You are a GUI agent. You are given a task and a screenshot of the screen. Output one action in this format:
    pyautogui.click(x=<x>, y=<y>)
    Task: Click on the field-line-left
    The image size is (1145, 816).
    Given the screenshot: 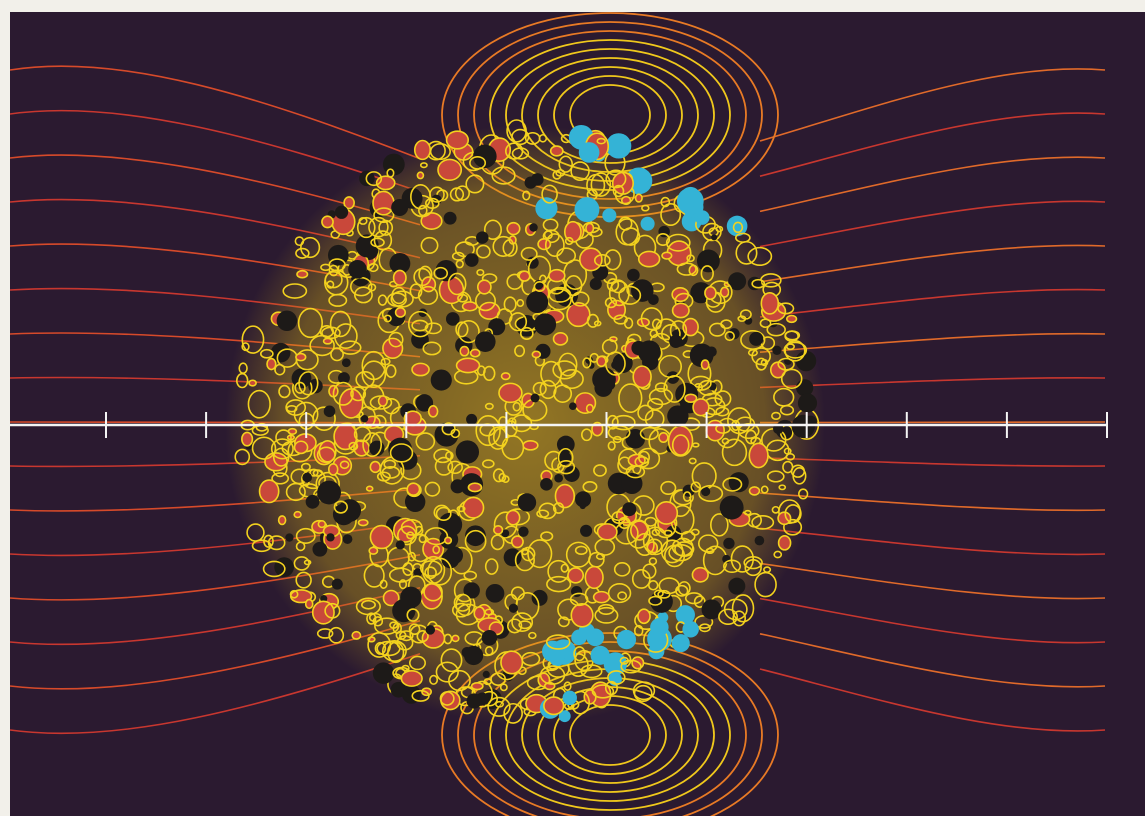 What is the action you would take?
    pyautogui.click(x=215, y=693)
    